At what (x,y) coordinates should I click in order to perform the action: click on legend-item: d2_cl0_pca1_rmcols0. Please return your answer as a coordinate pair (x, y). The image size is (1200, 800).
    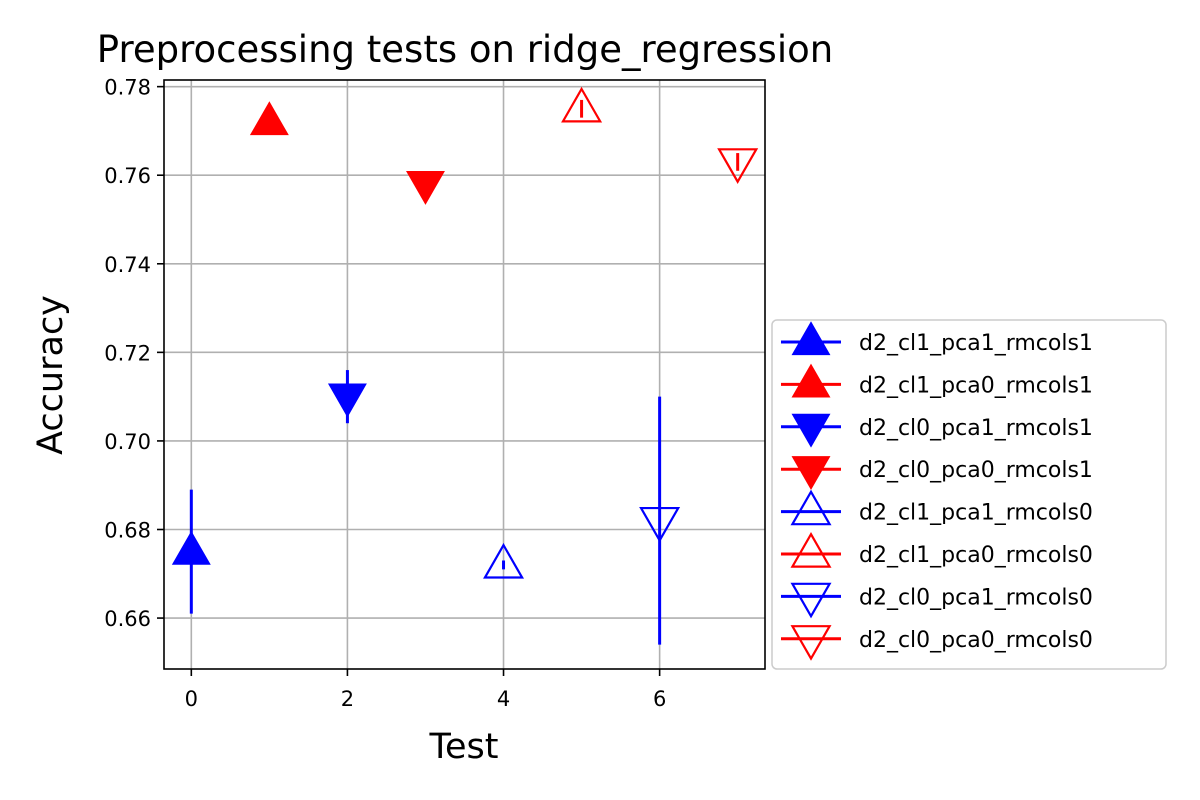
    Looking at the image, I should click on (937, 600).